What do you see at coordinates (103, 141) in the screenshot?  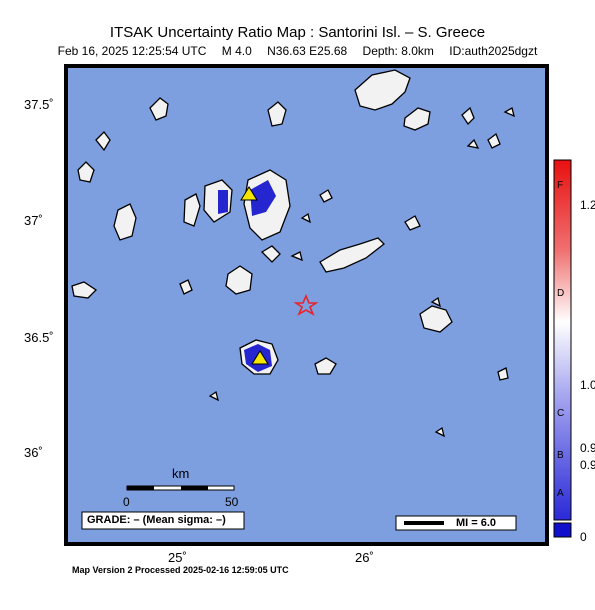 I see `island-kythnos` at bounding box center [103, 141].